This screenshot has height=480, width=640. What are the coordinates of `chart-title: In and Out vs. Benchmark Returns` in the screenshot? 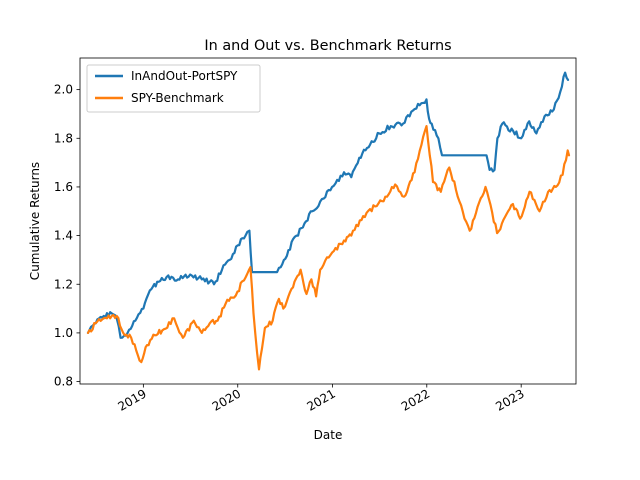 It's located at (327, 46).